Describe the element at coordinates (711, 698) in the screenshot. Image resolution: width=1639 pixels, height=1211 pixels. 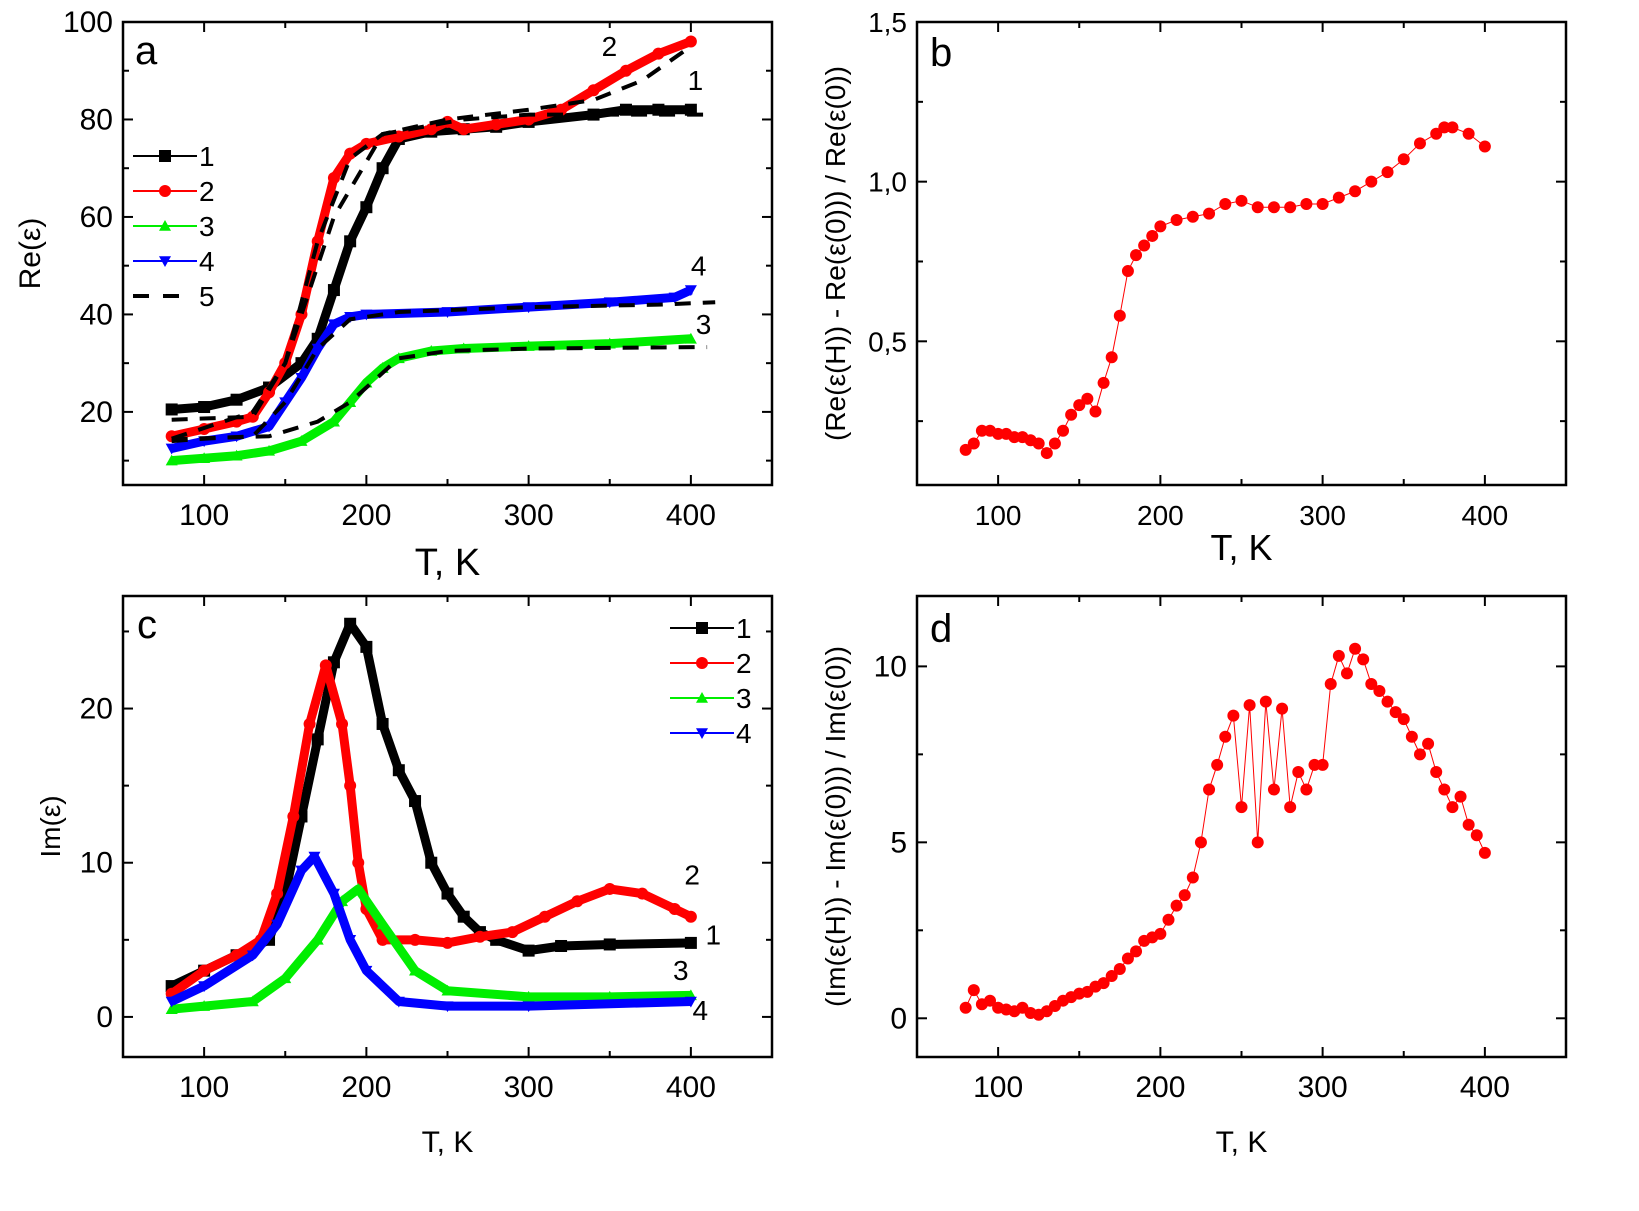
I see `legend-item-3: 3` at that location.